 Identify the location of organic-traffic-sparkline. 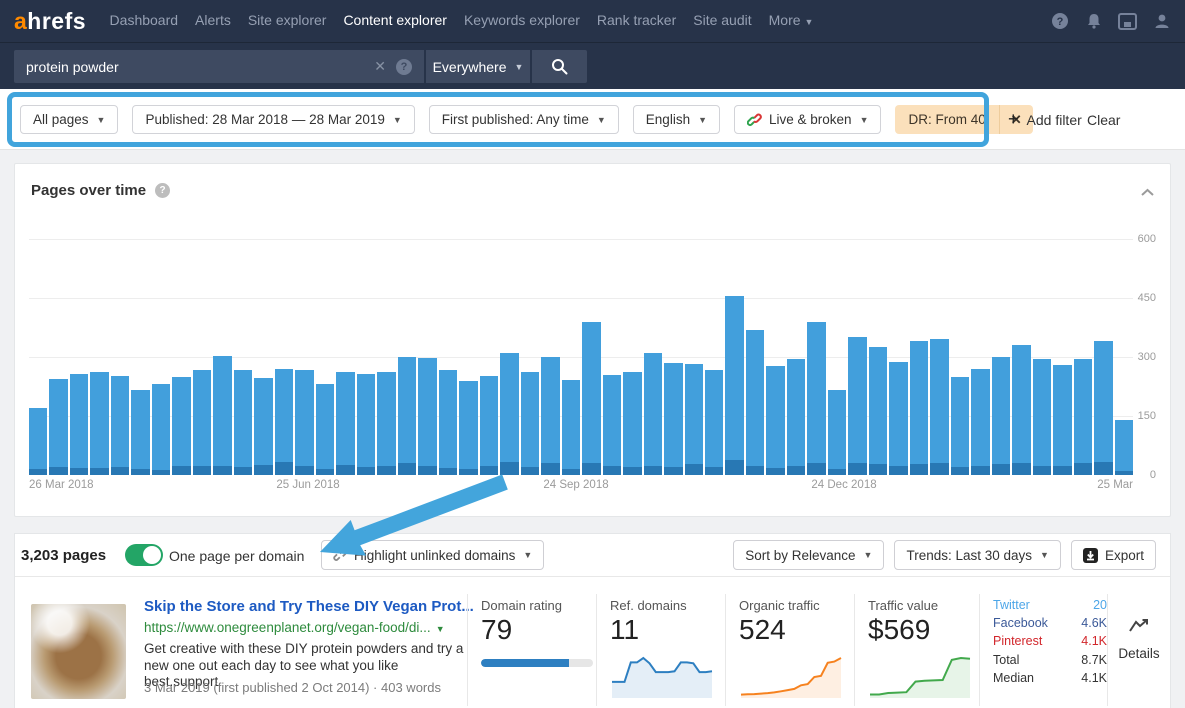
(791, 677).